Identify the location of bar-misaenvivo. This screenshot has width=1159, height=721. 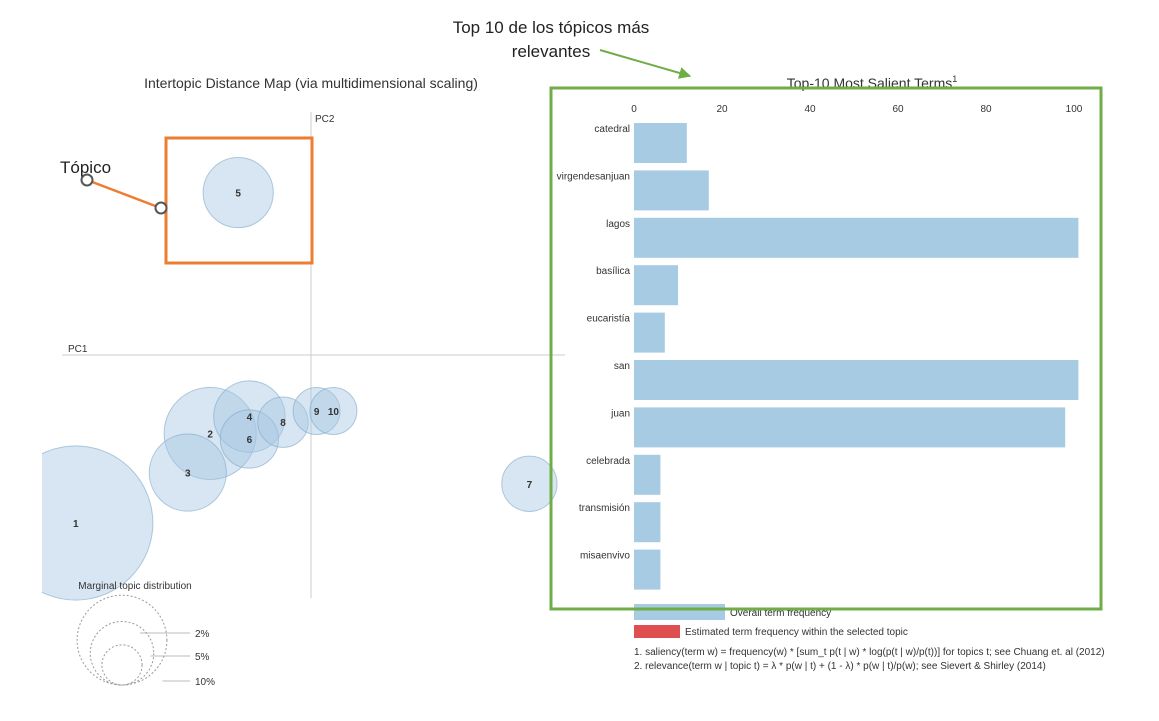
(647, 569).